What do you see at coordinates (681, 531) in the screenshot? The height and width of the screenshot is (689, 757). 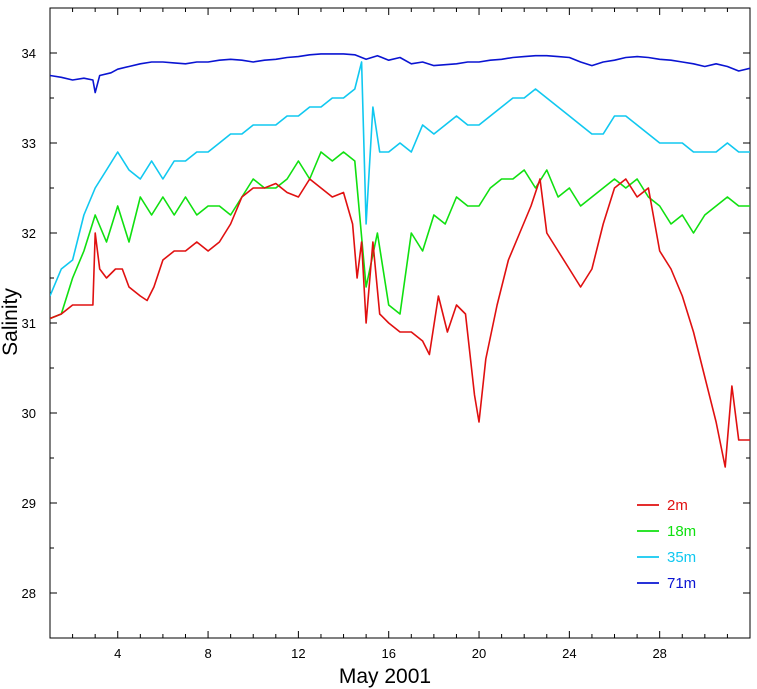 I see `legend-label-18m: 18m` at bounding box center [681, 531].